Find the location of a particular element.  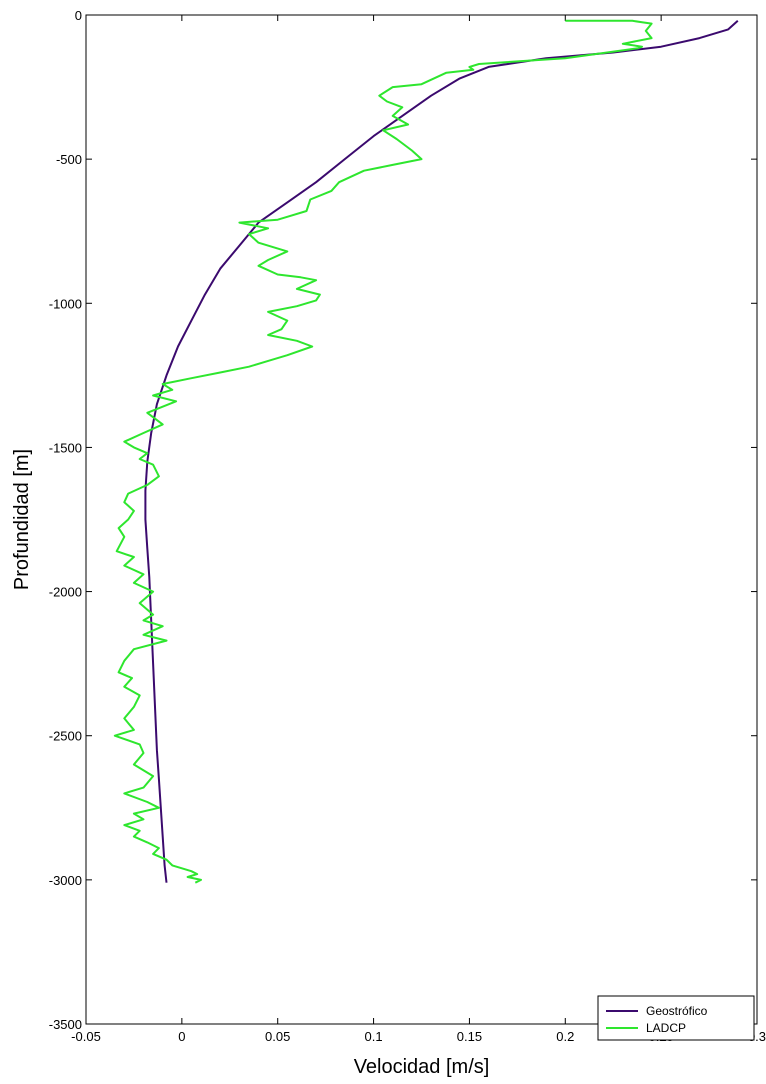

x-tick-label: 0 is located at coordinates (181, 1036).